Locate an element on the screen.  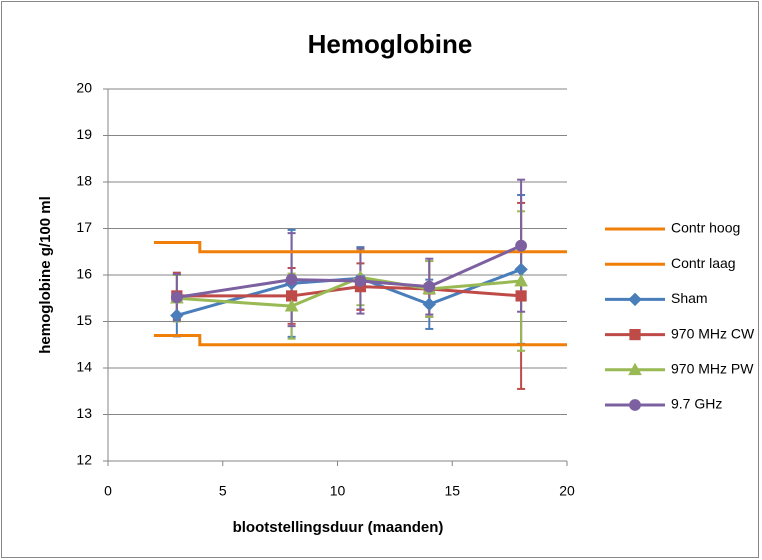
y-tick-label: 13 is located at coordinates (84, 413).